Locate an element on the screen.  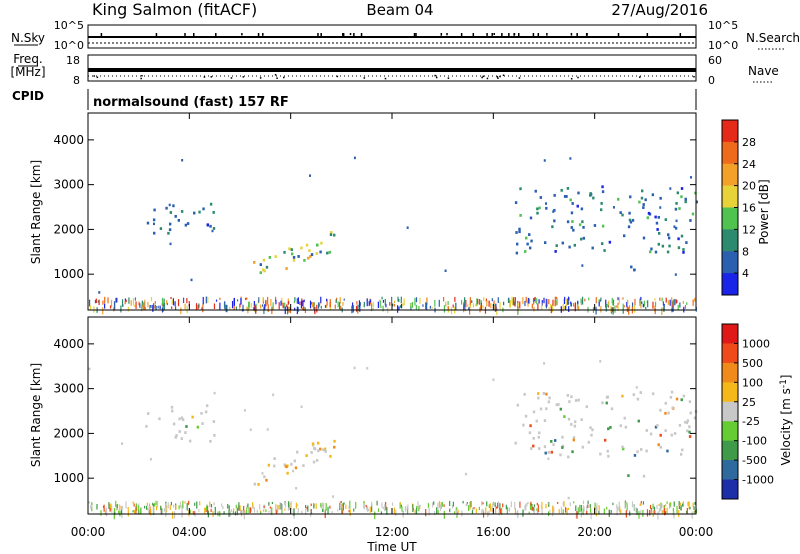
colorbar-tick-label: 500 is located at coordinates (752, 363).